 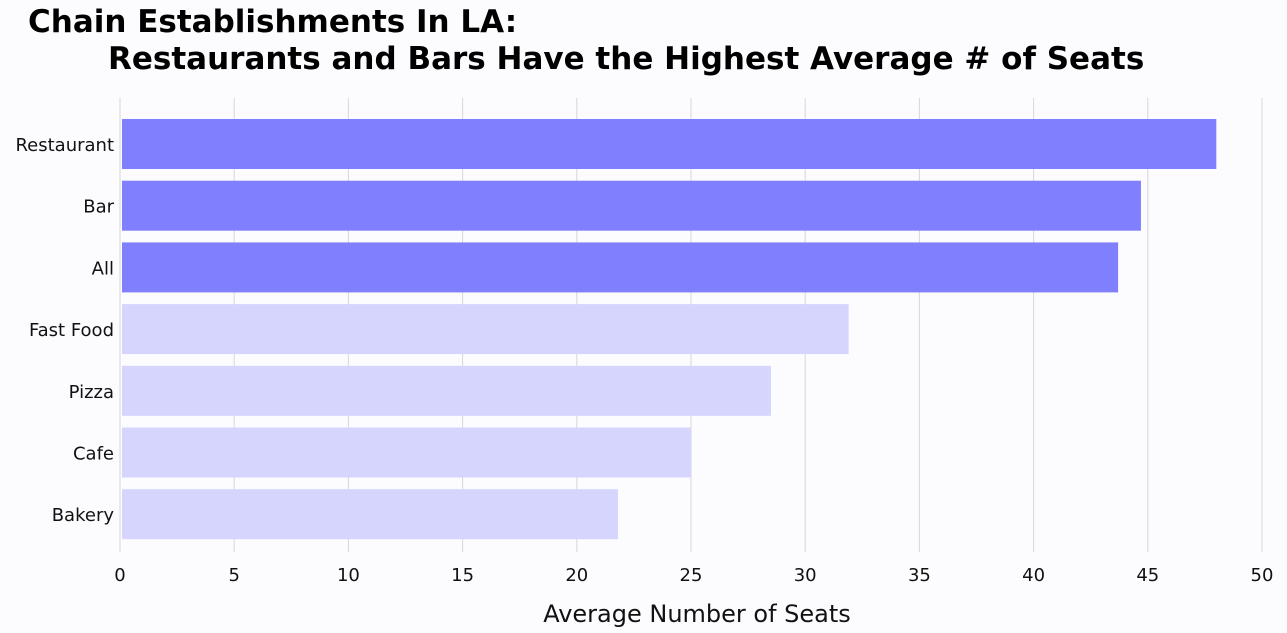 I want to click on x-tick-labels: 0 5 10 15 20 25 30 35 40 45 50, so click(x=693, y=575).